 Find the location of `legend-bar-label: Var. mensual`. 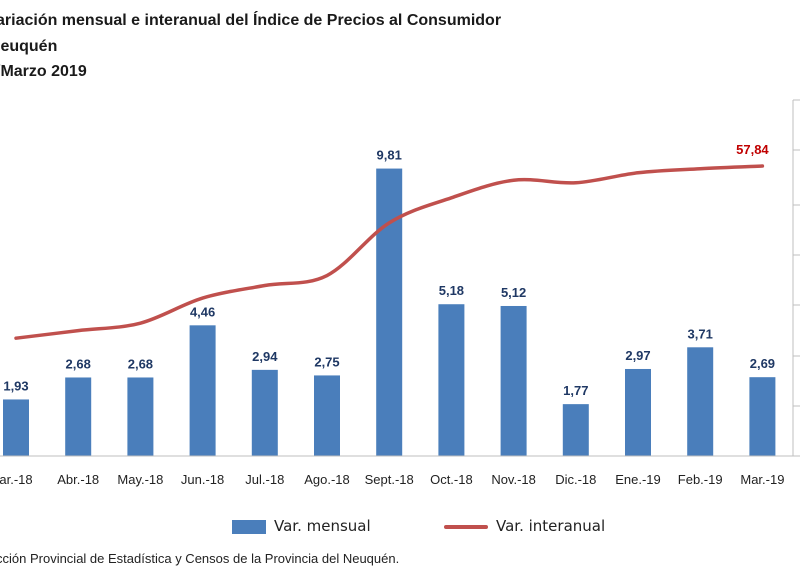

legend-bar-label: Var. mensual is located at coordinates (322, 526).